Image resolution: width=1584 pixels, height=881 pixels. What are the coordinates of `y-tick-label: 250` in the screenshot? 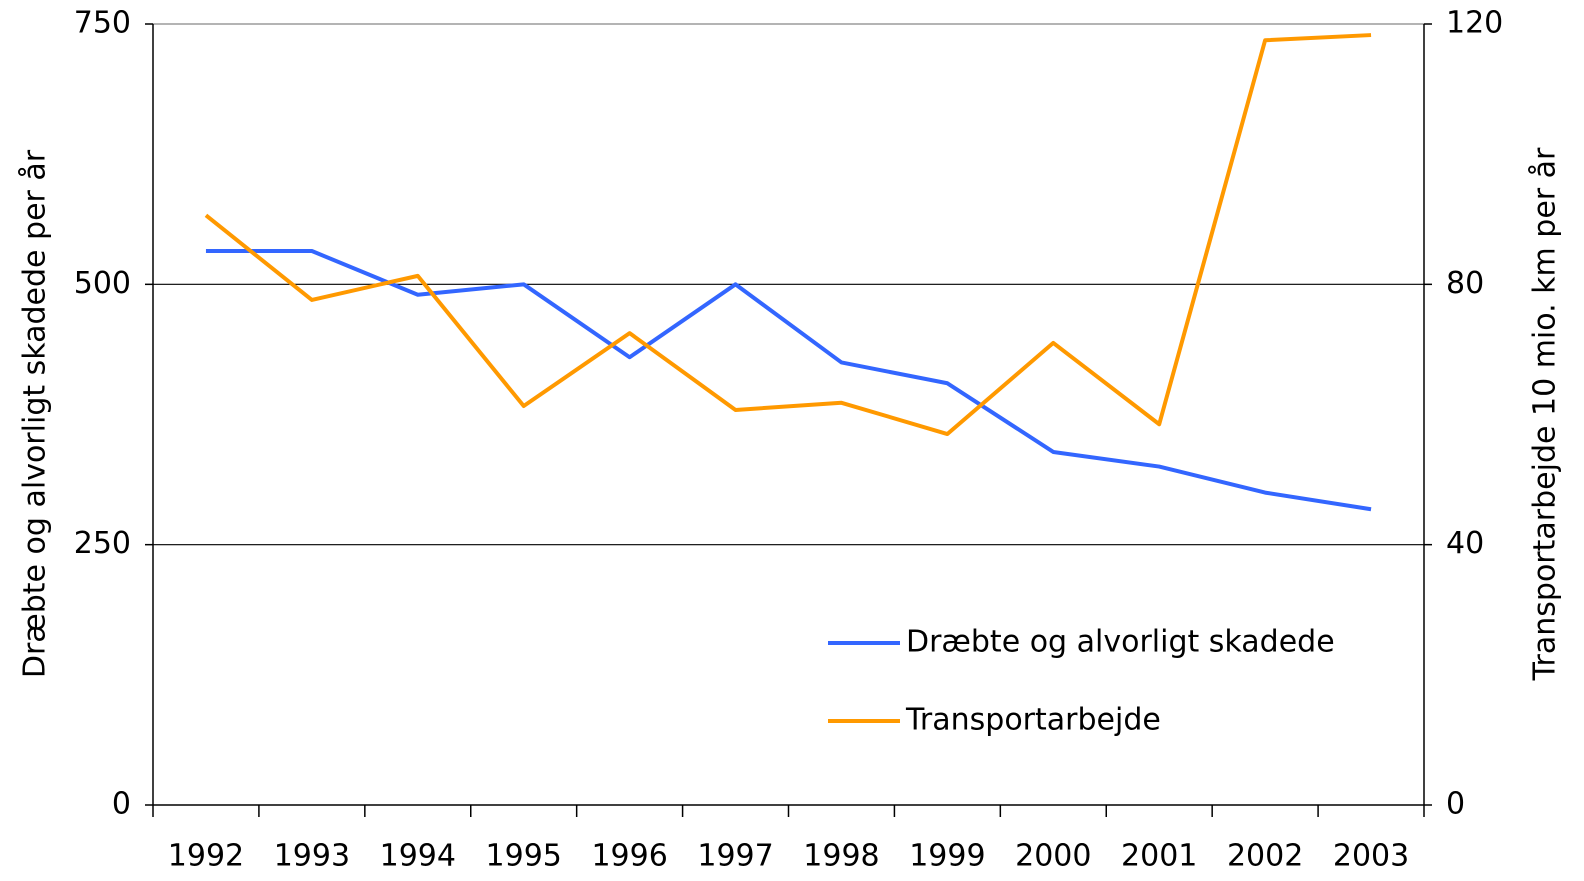 It's located at (102, 543).